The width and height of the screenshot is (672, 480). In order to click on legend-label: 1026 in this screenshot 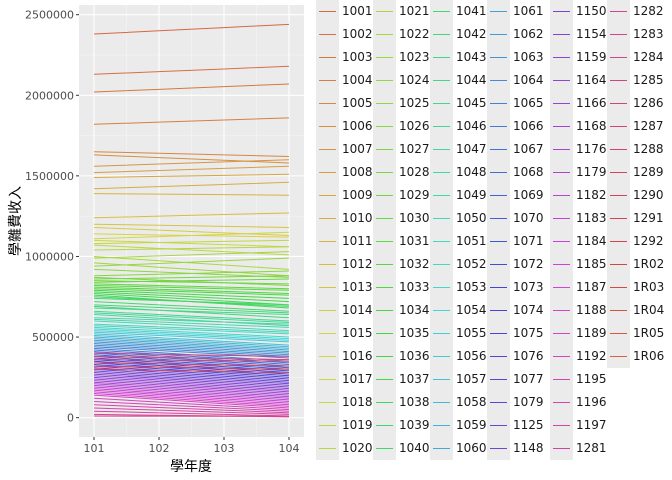, I will do `click(414, 126)`.